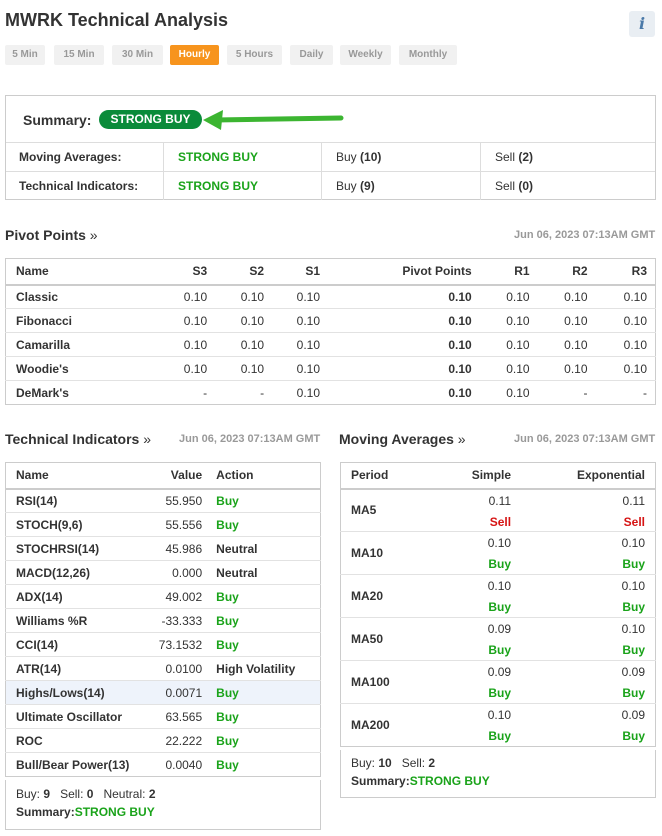  Describe the element at coordinates (163, 668) in the screenshot. I see `table-row: ATR(14) 0.0100 High Volatility` at that location.